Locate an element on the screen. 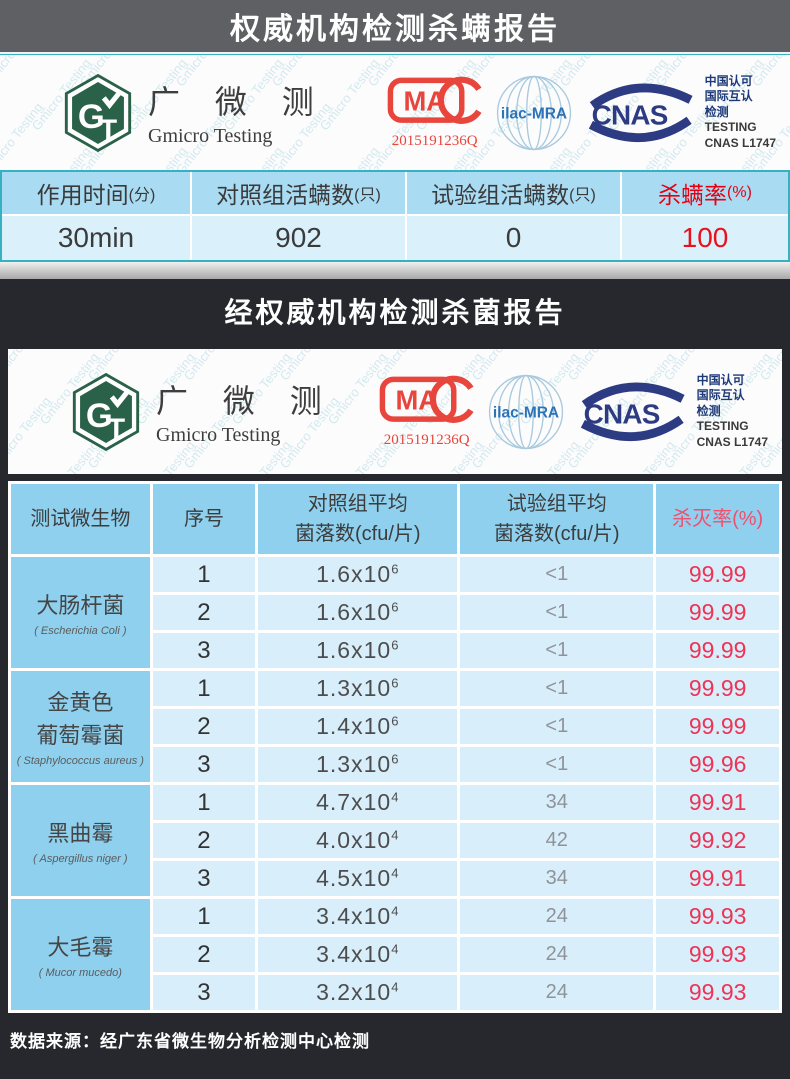 The height and width of the screenshot is (1079, 790). control-avg-cell: 1.3x106 is located at coordinates (358, 688).